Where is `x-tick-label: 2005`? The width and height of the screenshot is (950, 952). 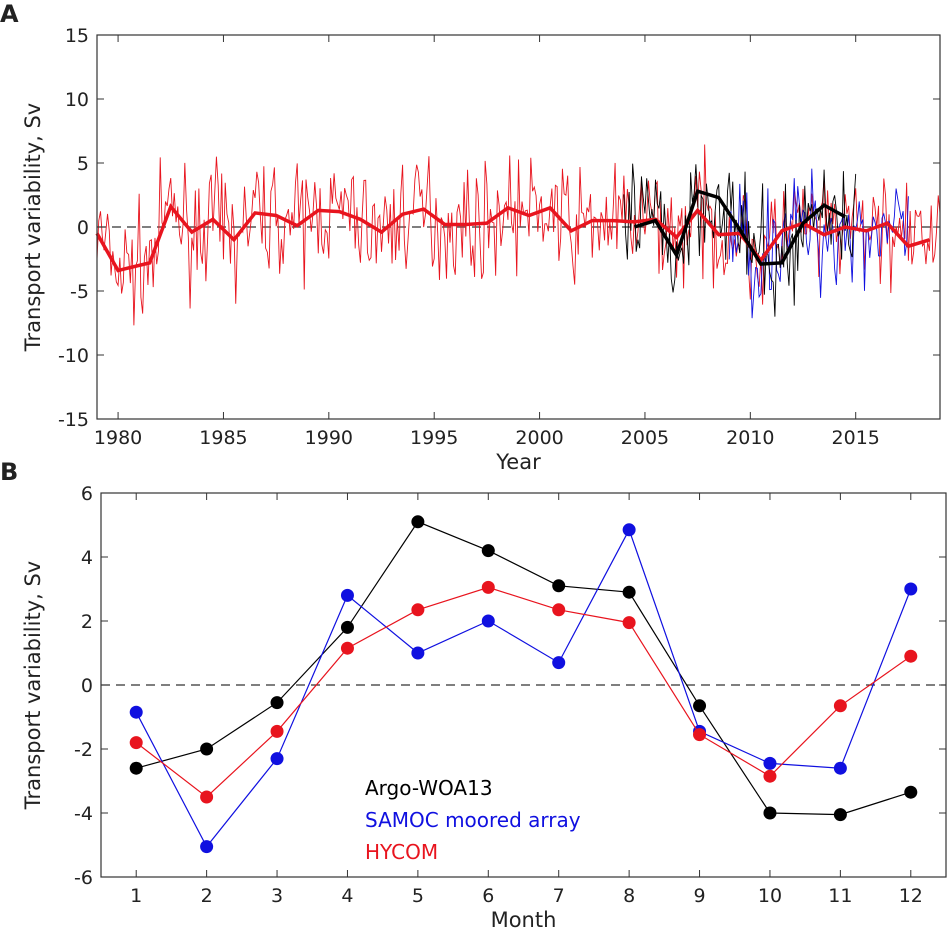
x-tick-label: 2005 is located at coordinates (645, 438).